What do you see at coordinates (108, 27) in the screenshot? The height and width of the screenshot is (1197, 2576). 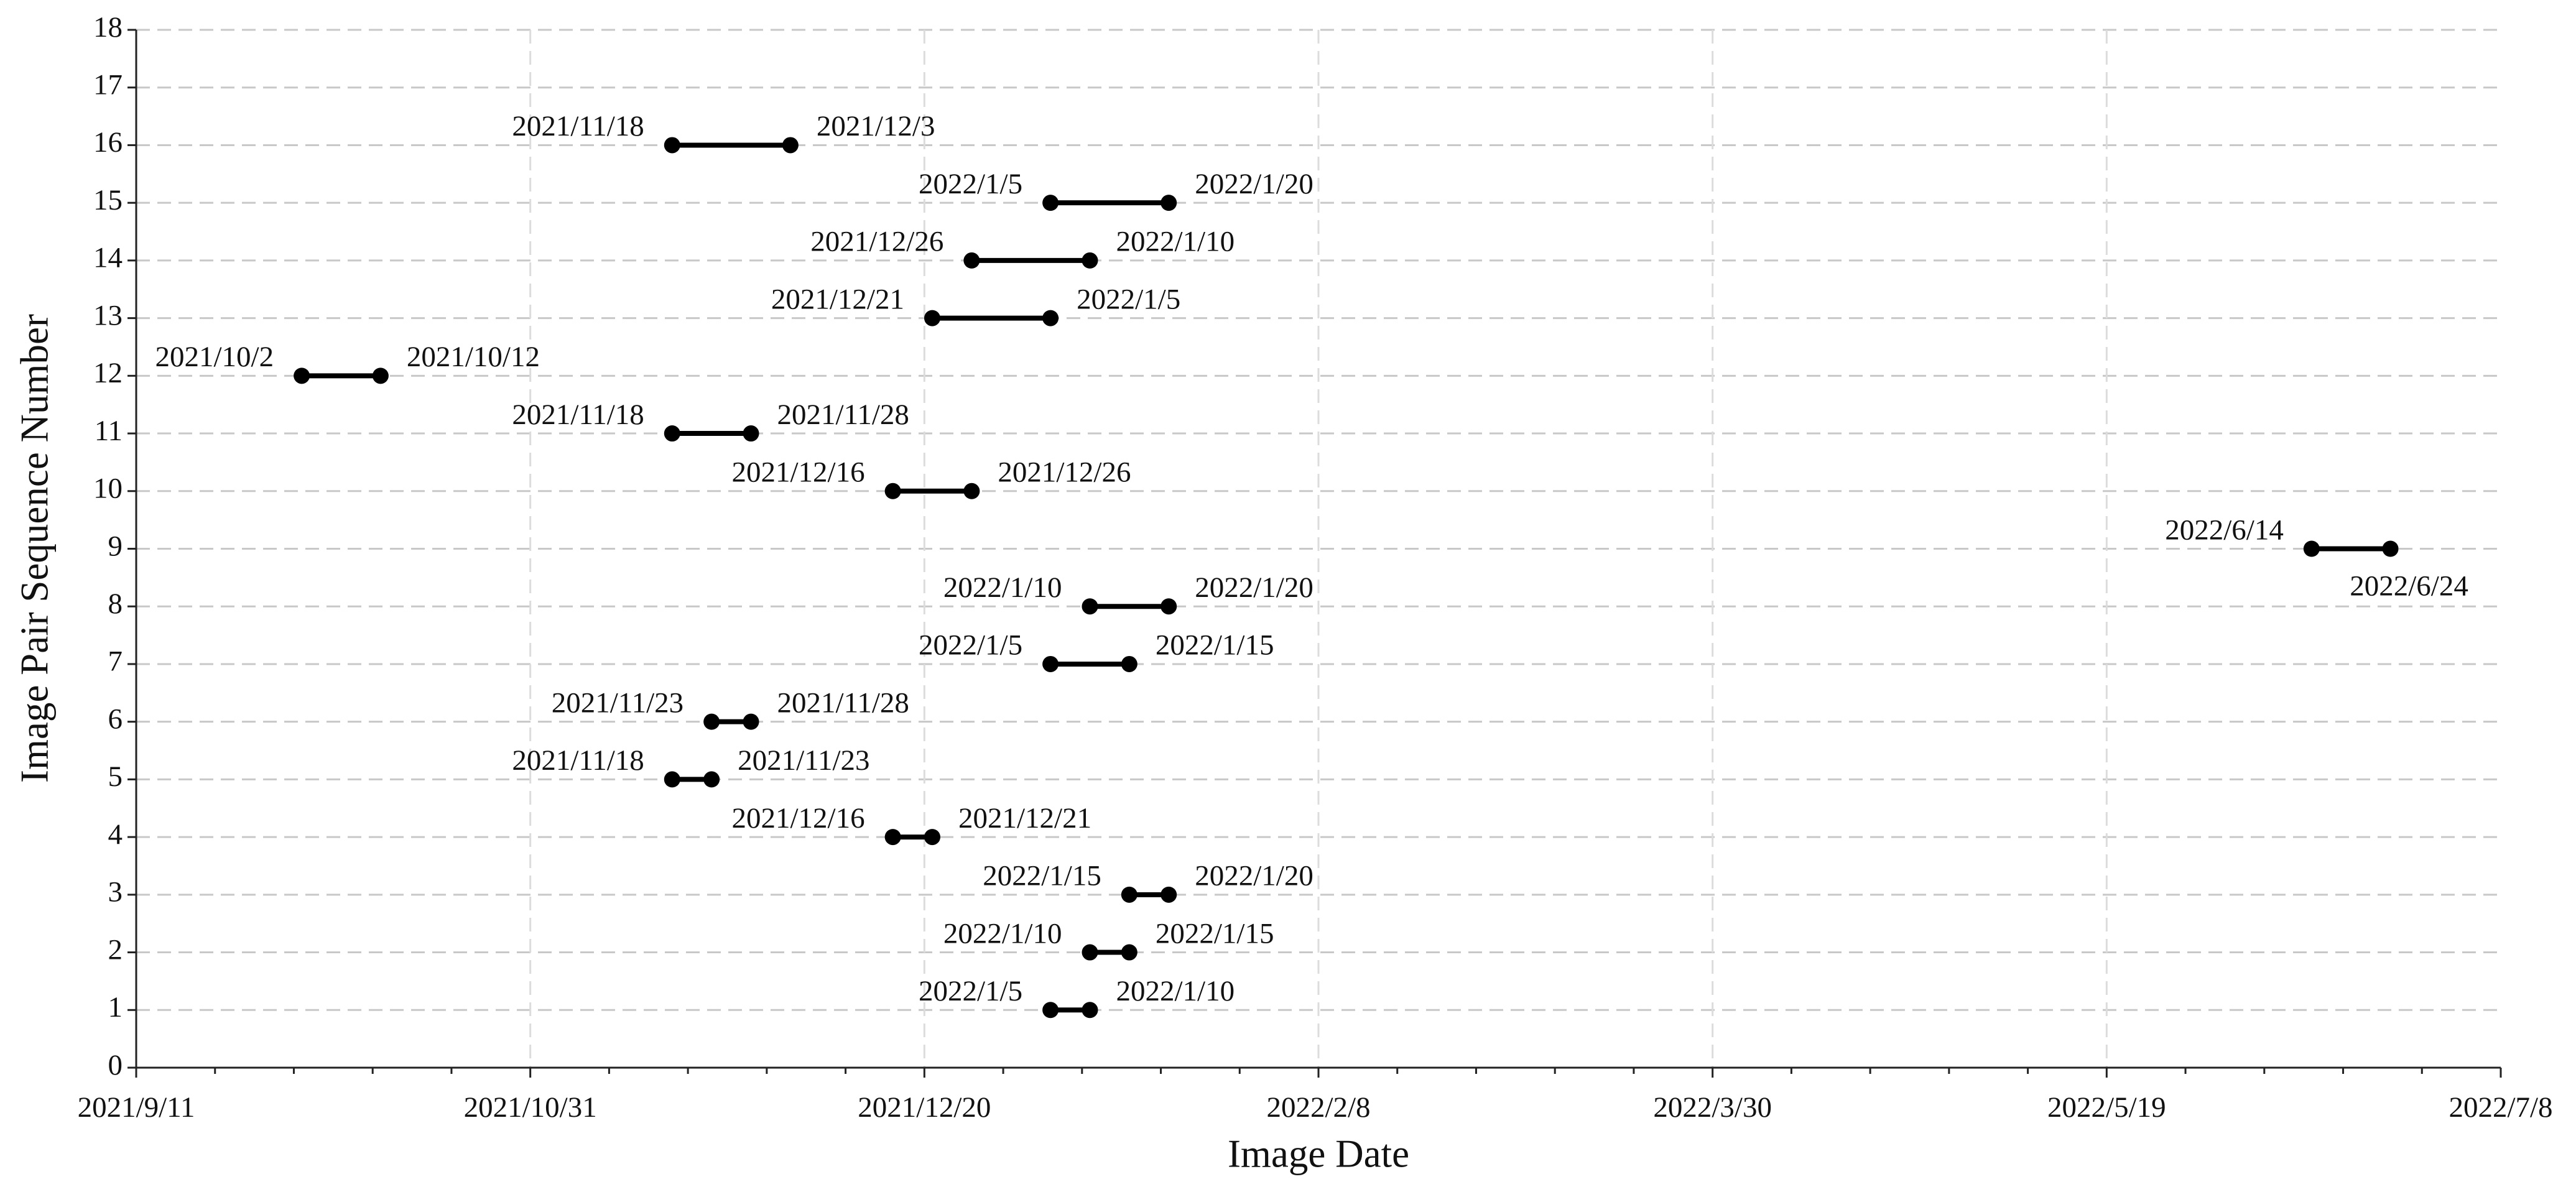 I see `y-tick-label: 18` at bounding box center [108, 27].